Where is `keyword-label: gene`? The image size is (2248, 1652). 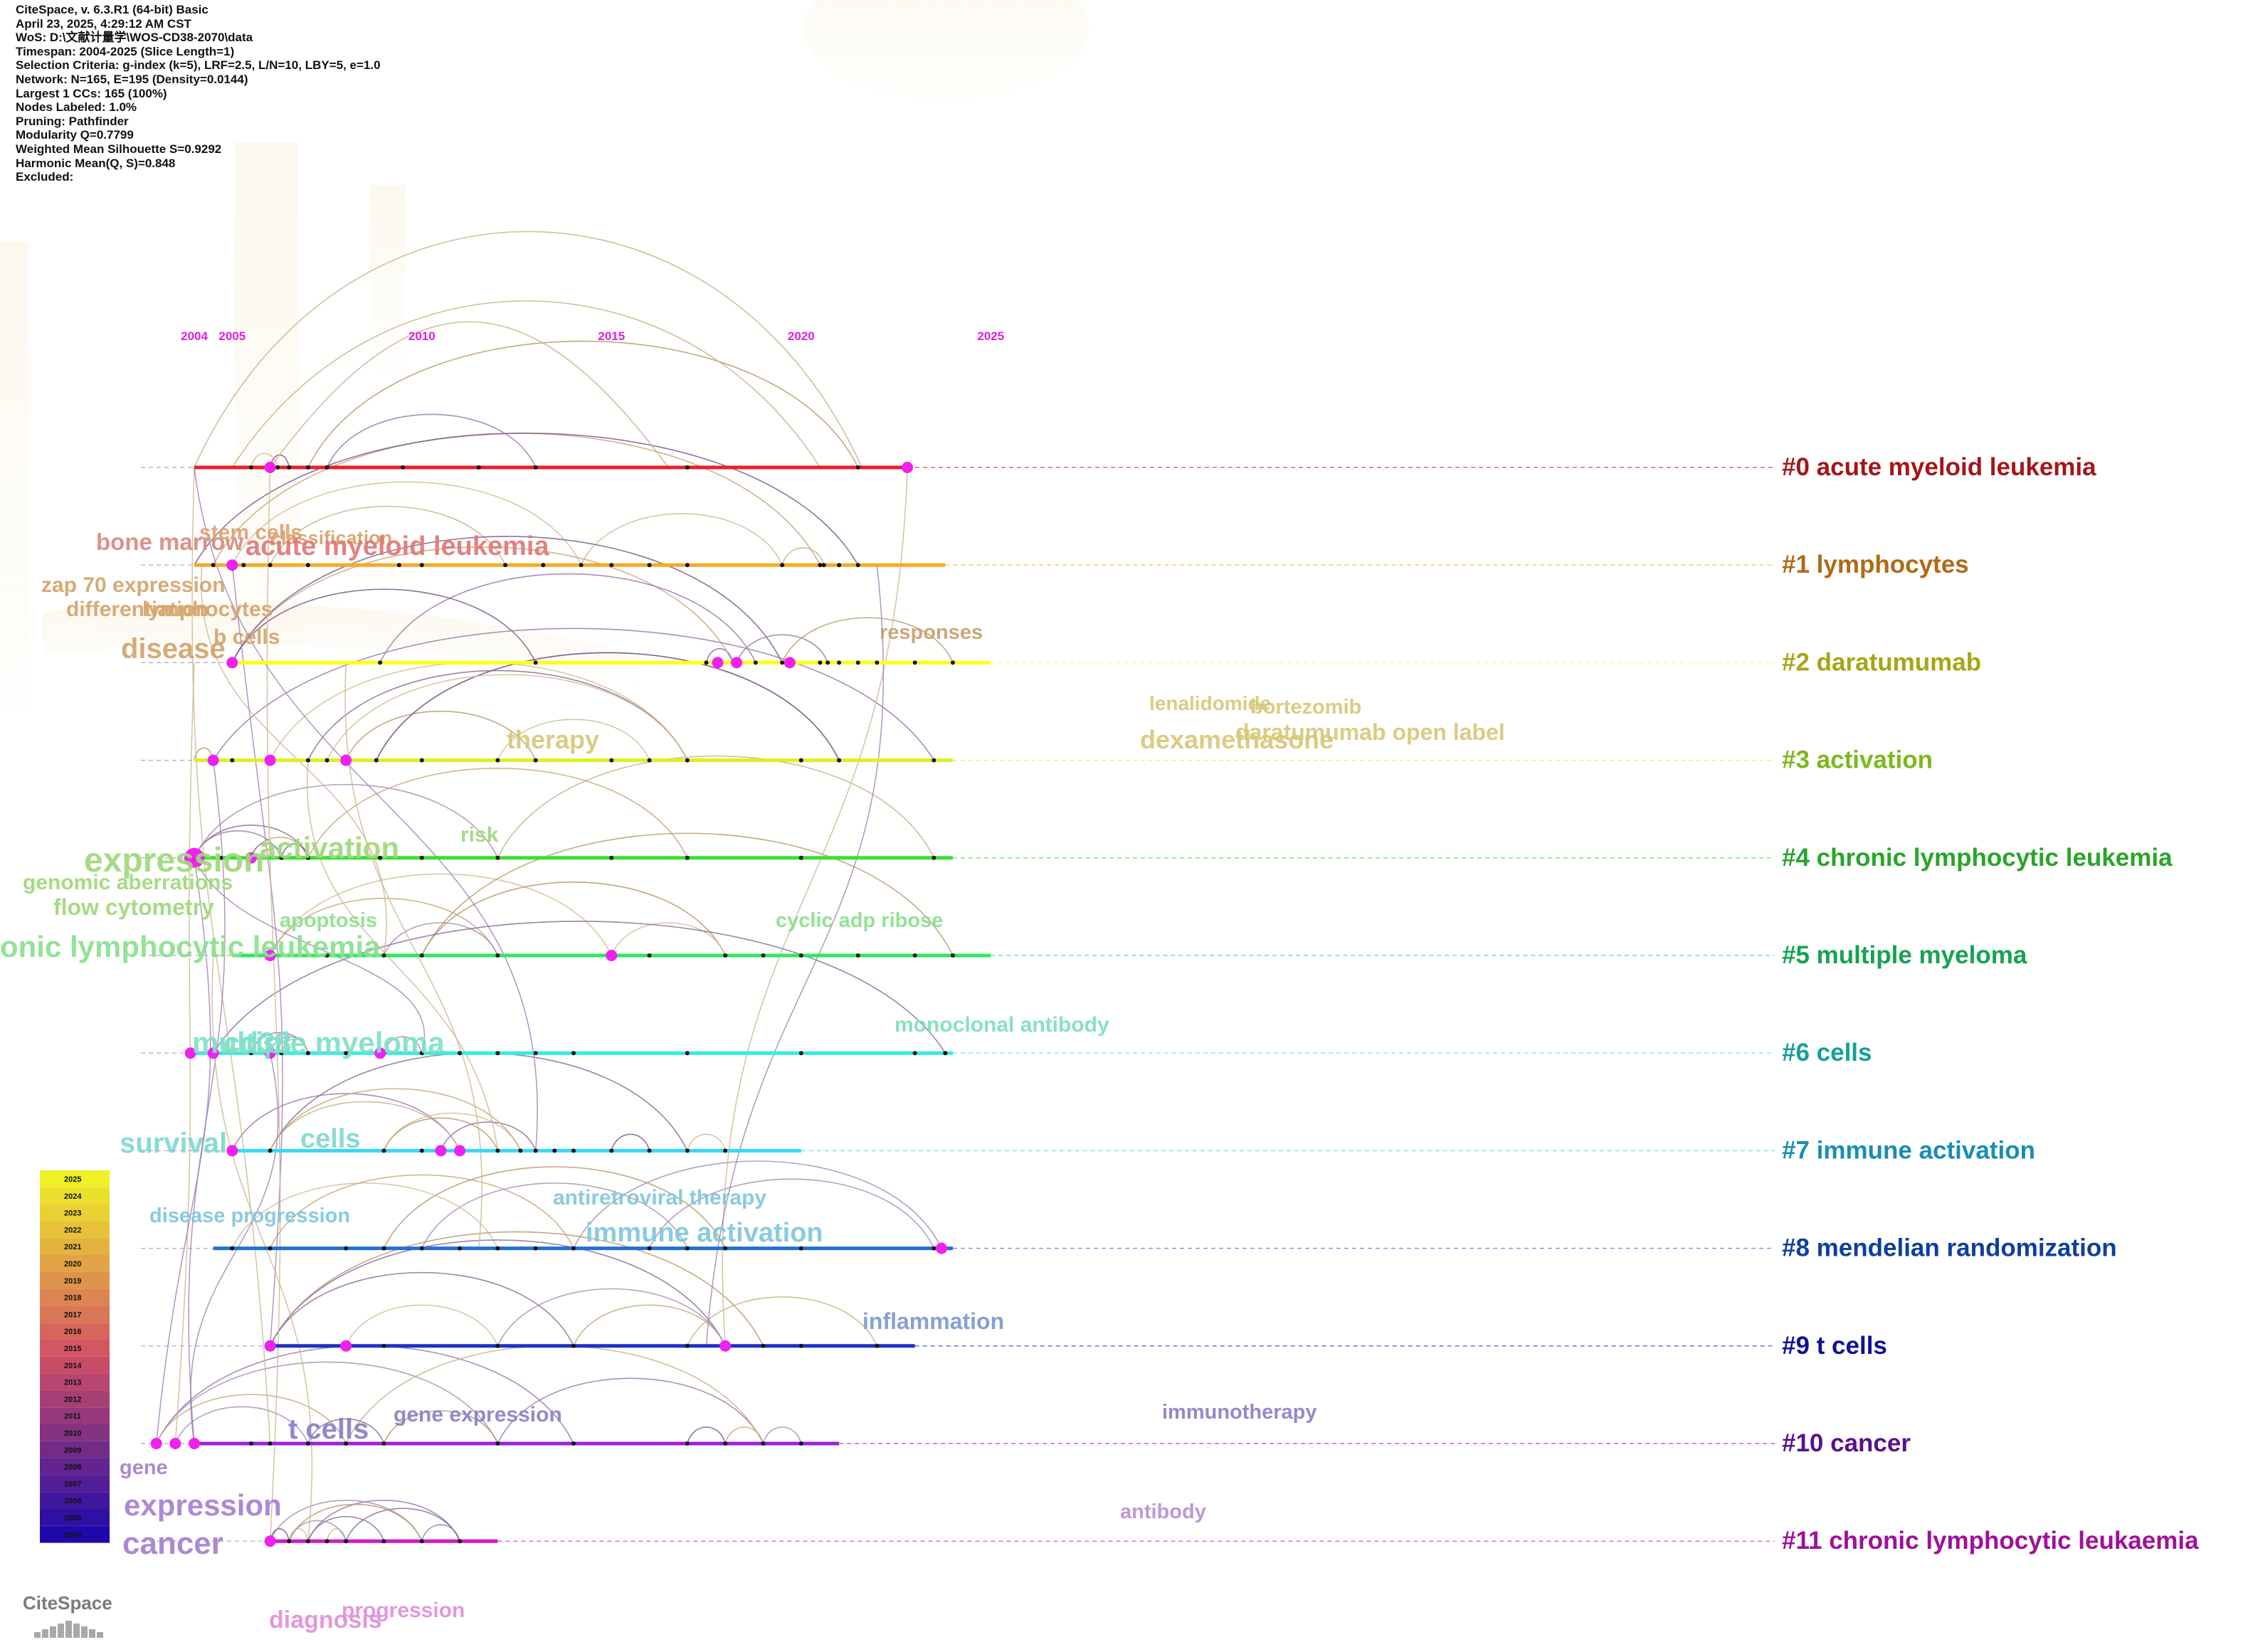
keyword-label: gene is located at coordinates (144, 1467).